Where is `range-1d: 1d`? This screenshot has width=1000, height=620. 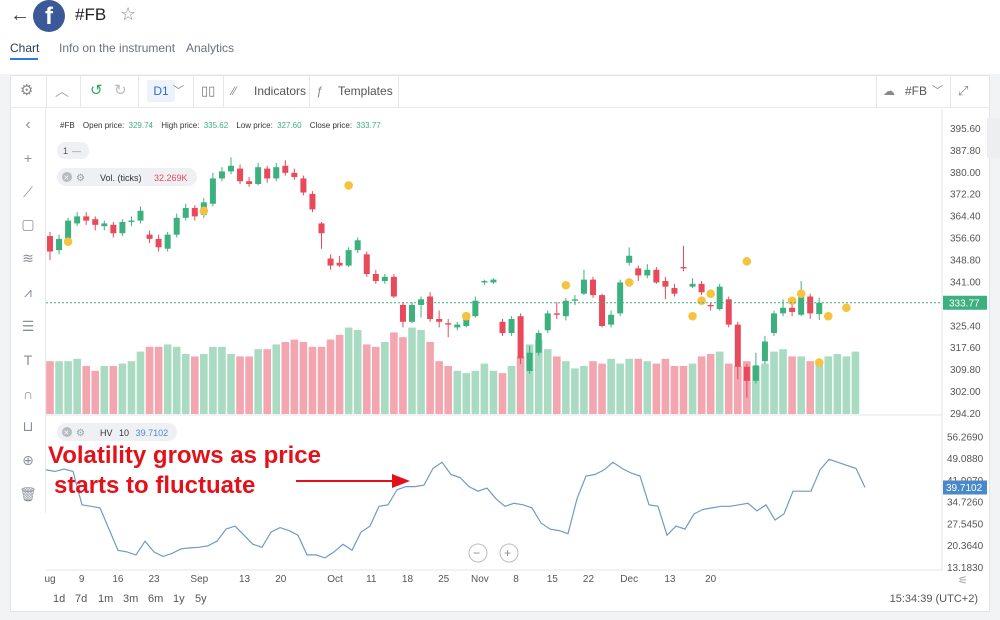 range-1d: 1d is located at coordinates (59, 599).